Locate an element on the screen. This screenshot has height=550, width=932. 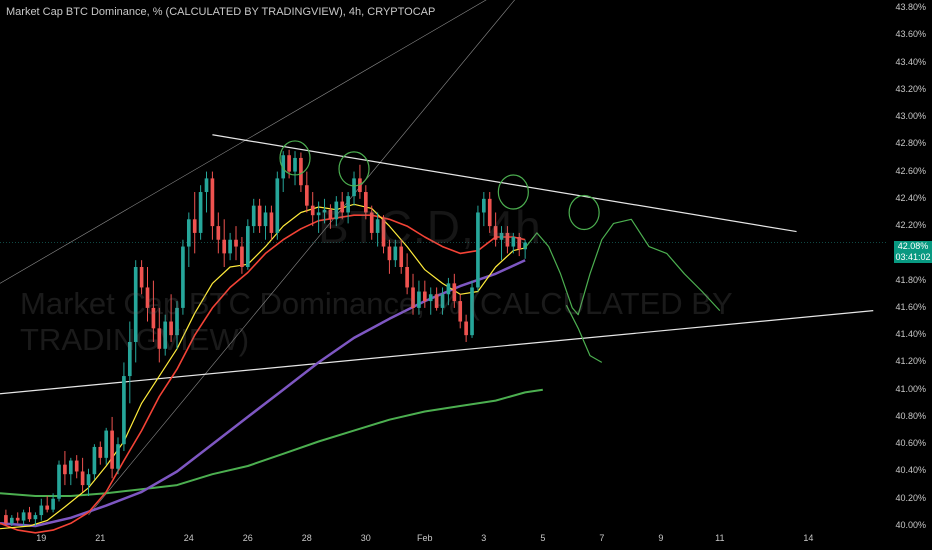
x-tick-label: 19 is located at coordinates (41, 538).